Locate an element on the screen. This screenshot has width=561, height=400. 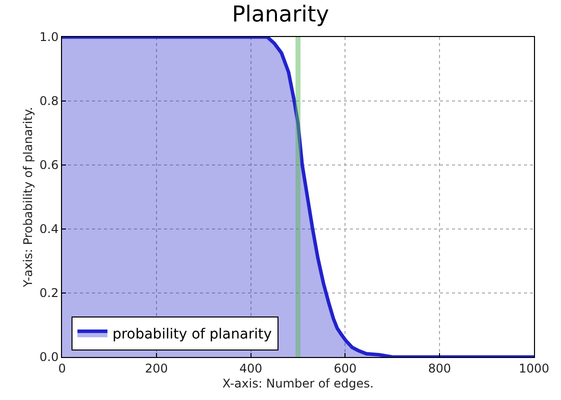
legend-label: probability of planarity is located at coordinates (192, 334).